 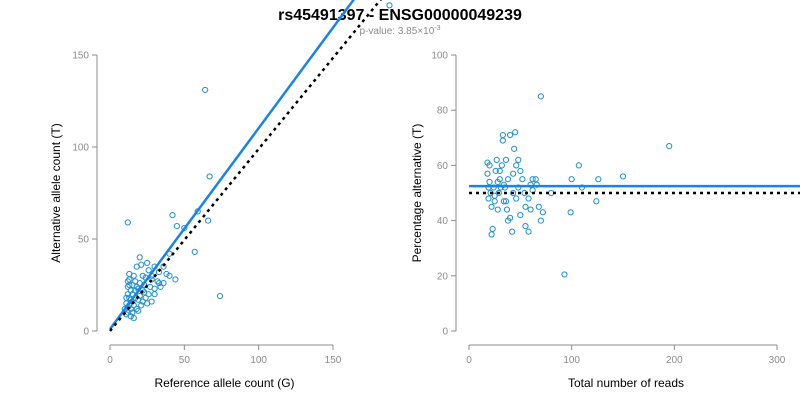 I want to click on right-y-tick-label: 0, so click(x=445, y=332).